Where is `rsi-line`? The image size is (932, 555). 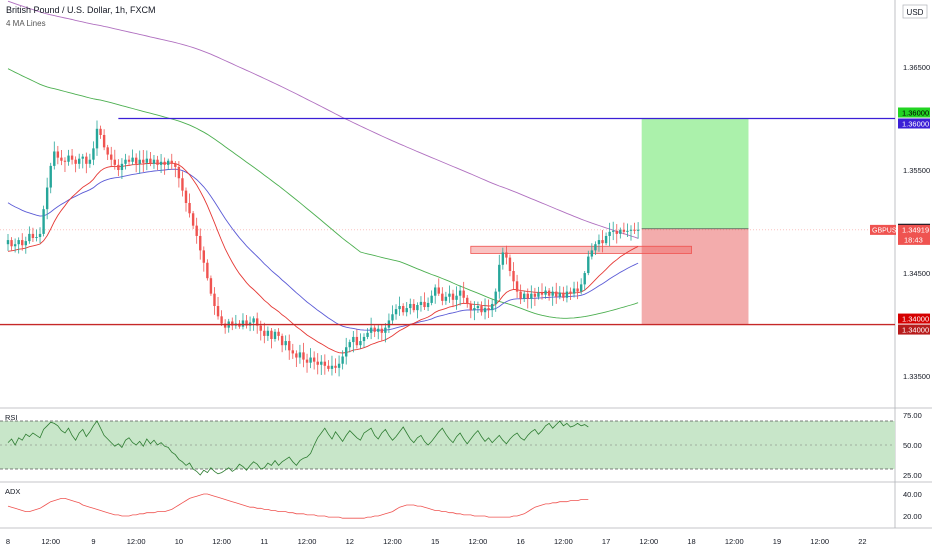 rsi-line is located at coordinates (298, 448).